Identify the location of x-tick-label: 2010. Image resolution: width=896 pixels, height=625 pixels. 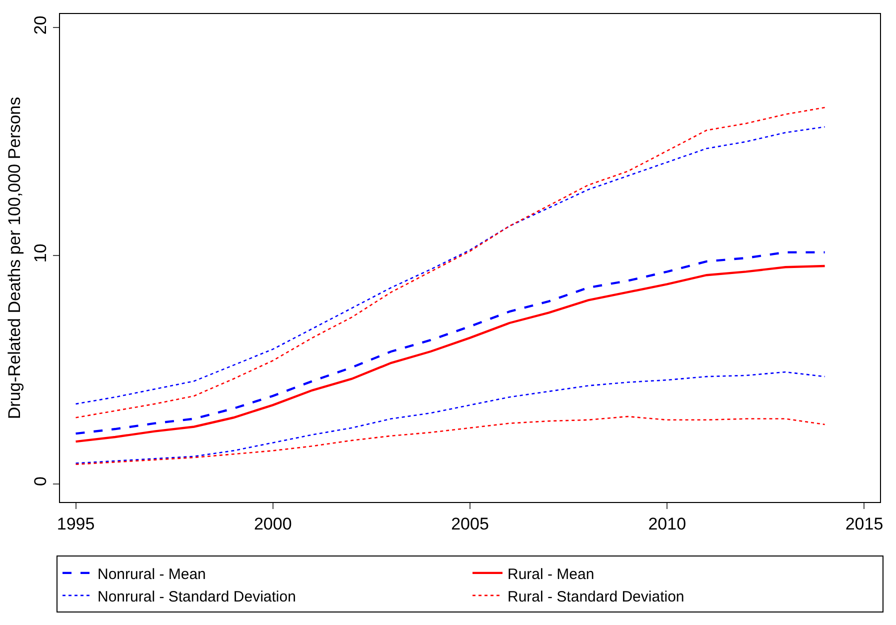
(667, 524).